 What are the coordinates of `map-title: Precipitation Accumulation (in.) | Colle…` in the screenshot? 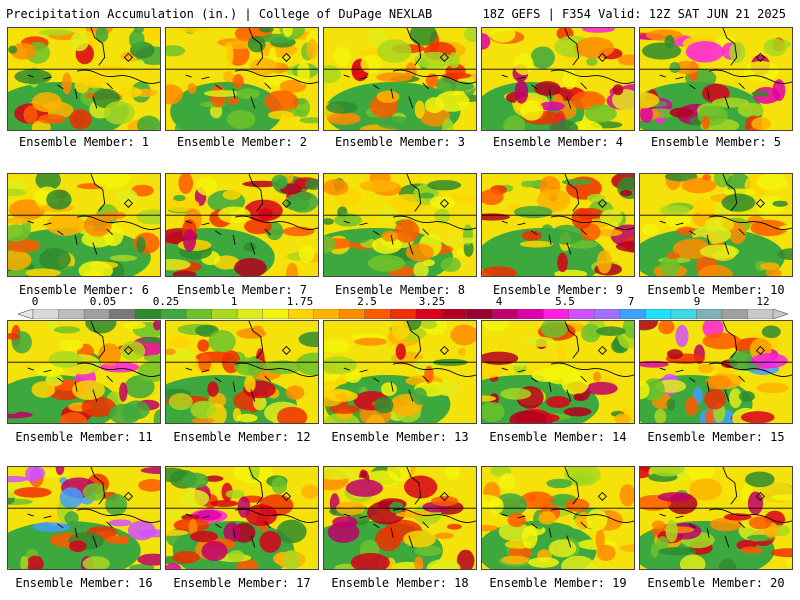 It's located at (219, 14).